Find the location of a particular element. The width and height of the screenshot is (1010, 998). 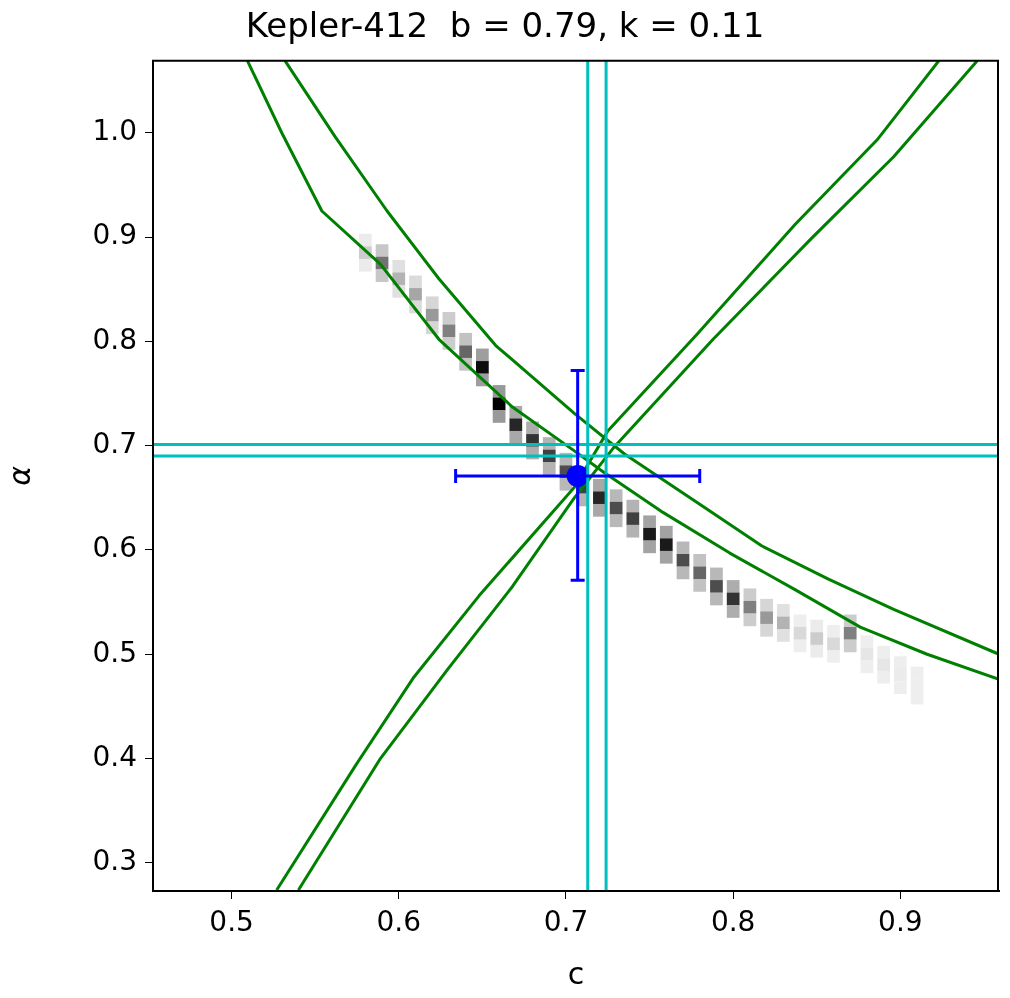

y-tick-label: 0.3 is located at coordinates (114, 861).